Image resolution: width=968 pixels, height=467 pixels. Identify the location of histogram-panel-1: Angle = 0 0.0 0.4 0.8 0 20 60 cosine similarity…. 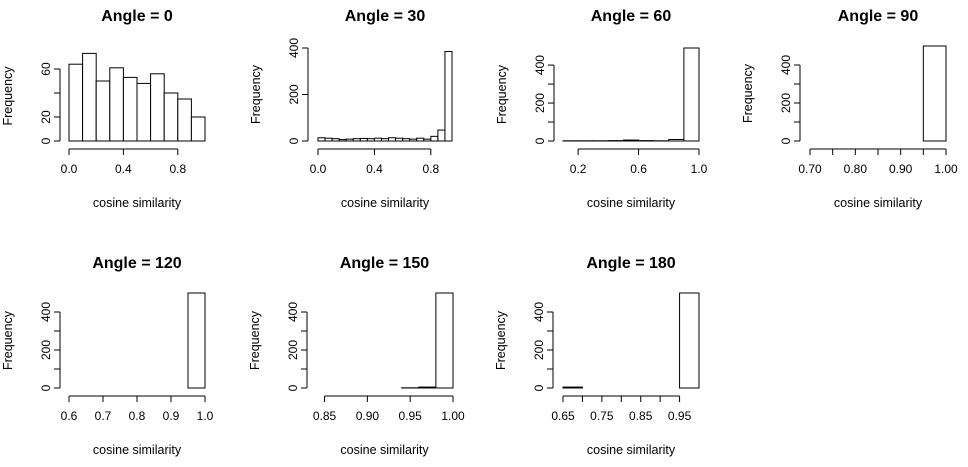
(103, 109).